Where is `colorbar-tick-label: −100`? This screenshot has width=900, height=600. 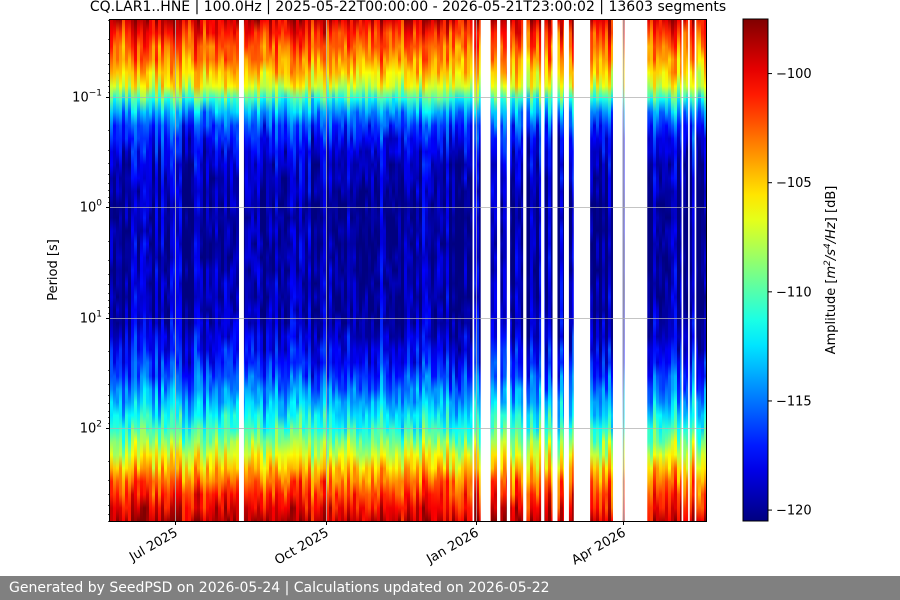
colorbar-tick-label: −100 is located at coordinates (794, 74).